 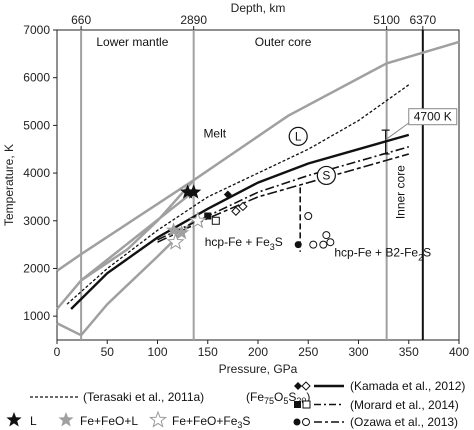 I want to click on t4700-box, so click(x=433, y=117).